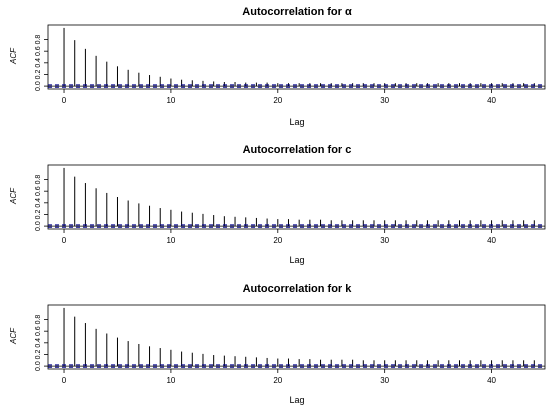 The width and height of the screenshot is (550, 408). I want to click on chart-title: Autocorrelation for α, so click(297, 12).